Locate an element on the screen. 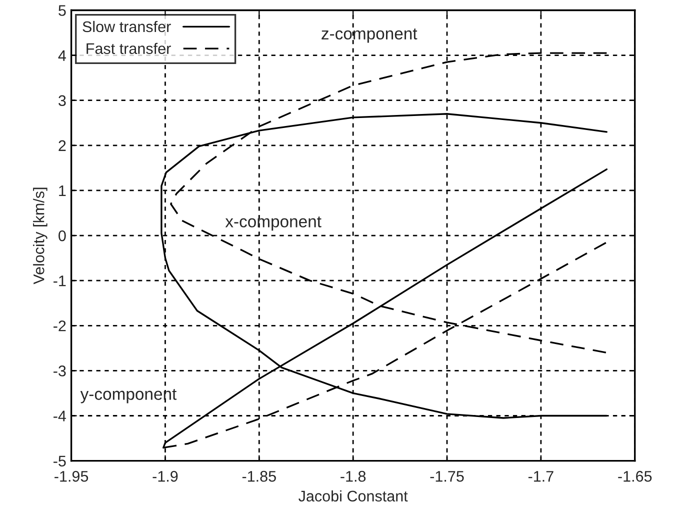 Image resolution: width=679 pixels, height=512 pixels. annotation: y-component is located at coordinates (128, 396).